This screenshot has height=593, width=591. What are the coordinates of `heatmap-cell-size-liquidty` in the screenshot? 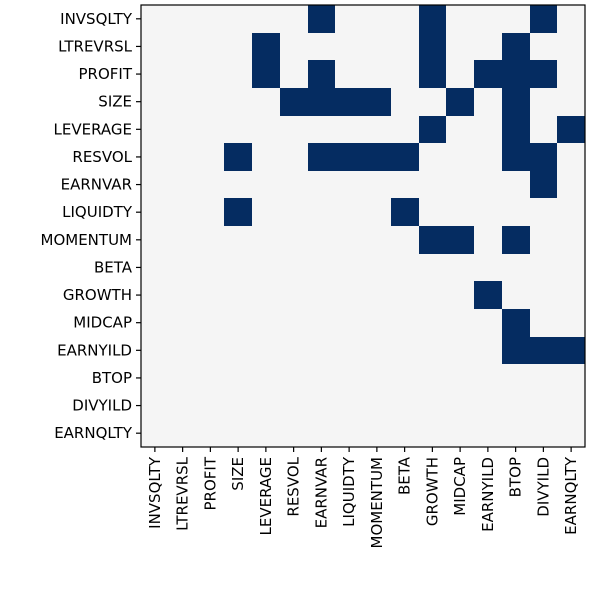 It's located at (349, 102).